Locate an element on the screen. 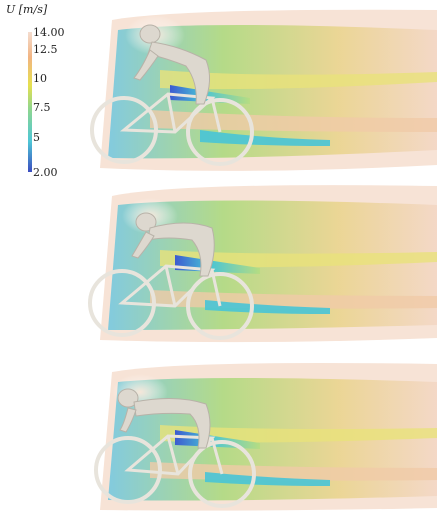 This screenshot has height=516, width=437. colorbar-tick-label: 7.5 is located at coordinates (42, 108).